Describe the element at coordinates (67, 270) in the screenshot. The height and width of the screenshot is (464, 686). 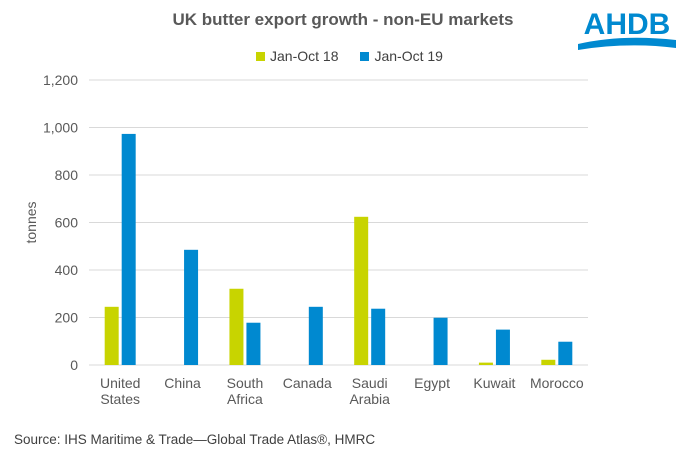
I see `y-tick-label: 400` at that location.